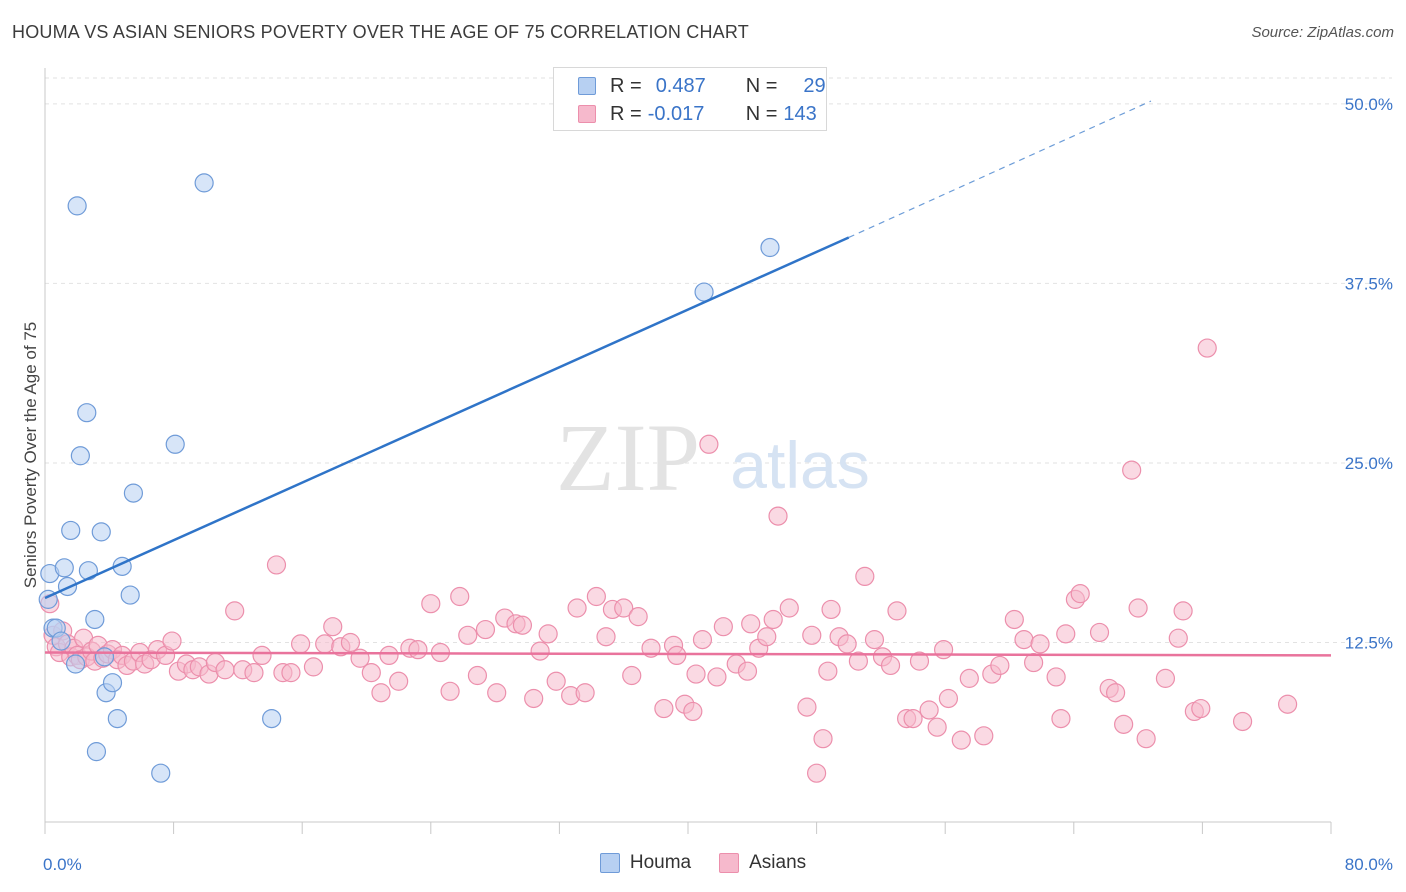 Image resolution: width=1406 pixels, height=892 pixels. I want to click on asians-n-label: N =, so click(761, 113).